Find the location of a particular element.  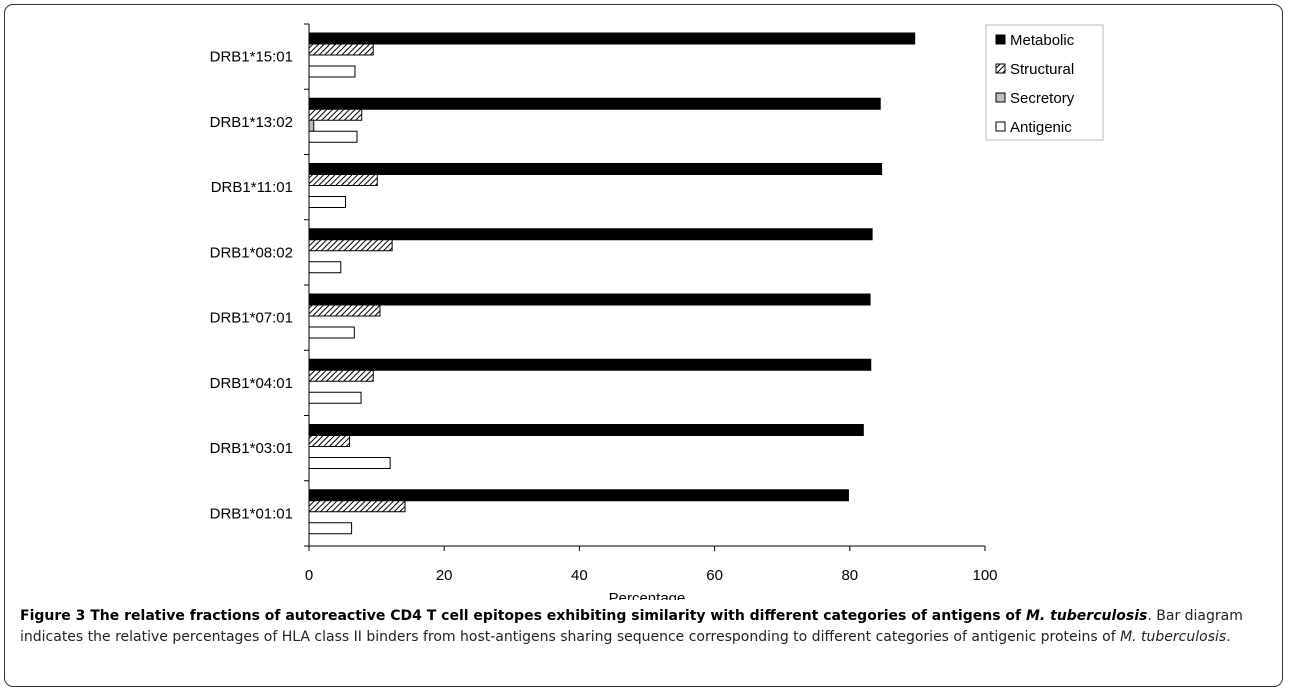

x-tick-label: 20 is located at coordinates (444, 575).